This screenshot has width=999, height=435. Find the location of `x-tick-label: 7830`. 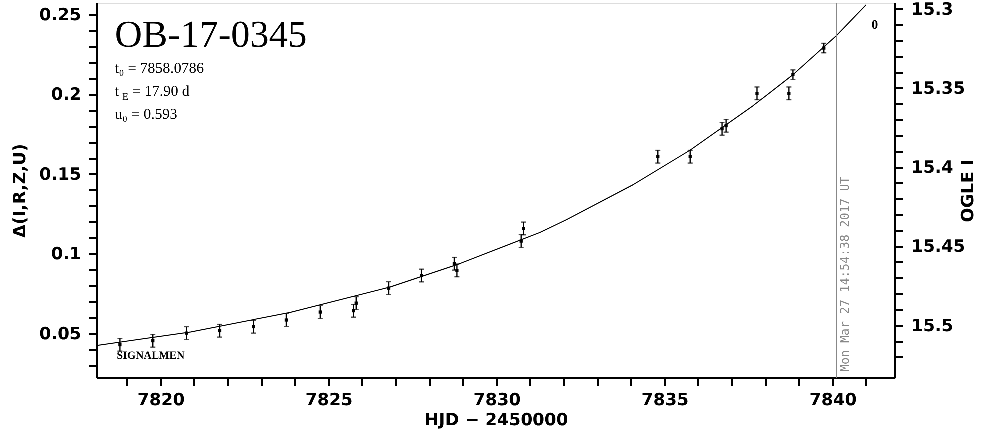

x-tick-label: 7830 is located at coordinates (498, 400).